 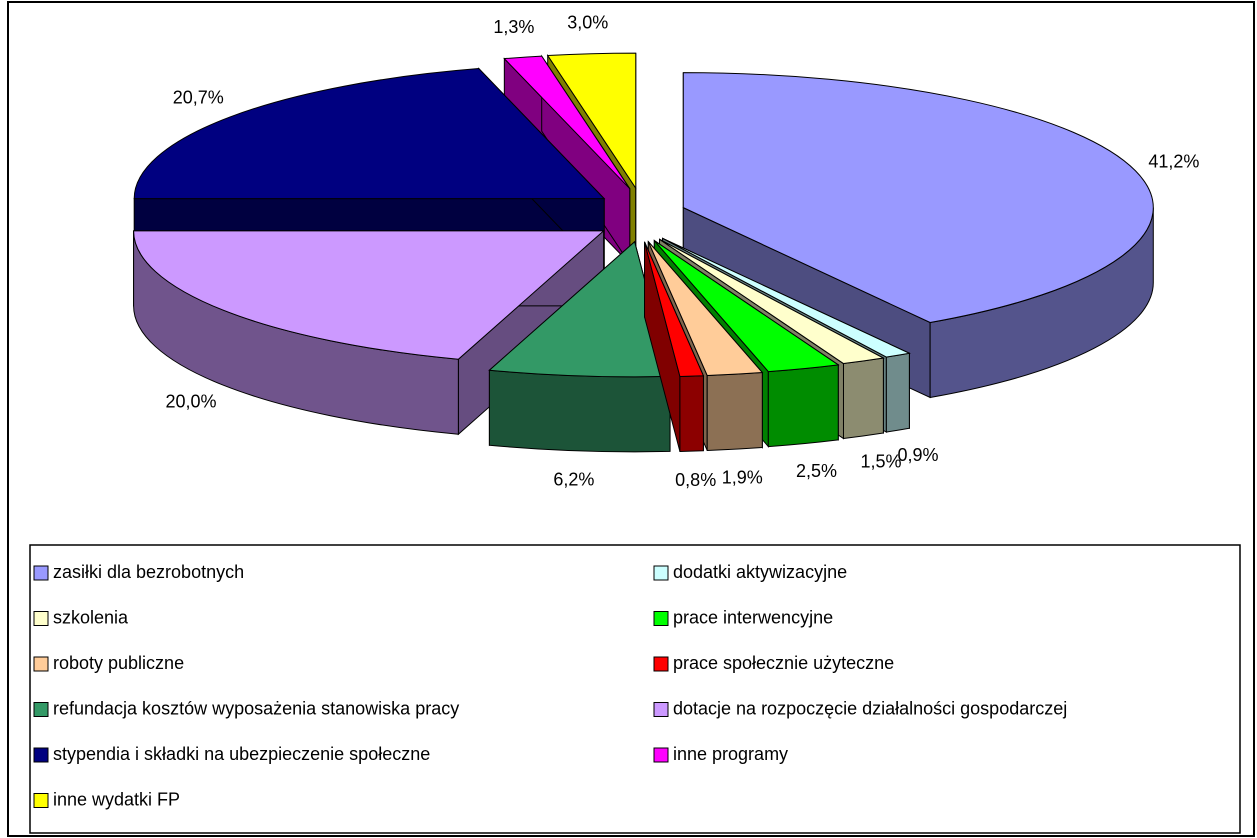 What do you see at coordinates (198, 98) in the screenshot?
I see `data-label: 20,7%` at bounding box center [198, 98].